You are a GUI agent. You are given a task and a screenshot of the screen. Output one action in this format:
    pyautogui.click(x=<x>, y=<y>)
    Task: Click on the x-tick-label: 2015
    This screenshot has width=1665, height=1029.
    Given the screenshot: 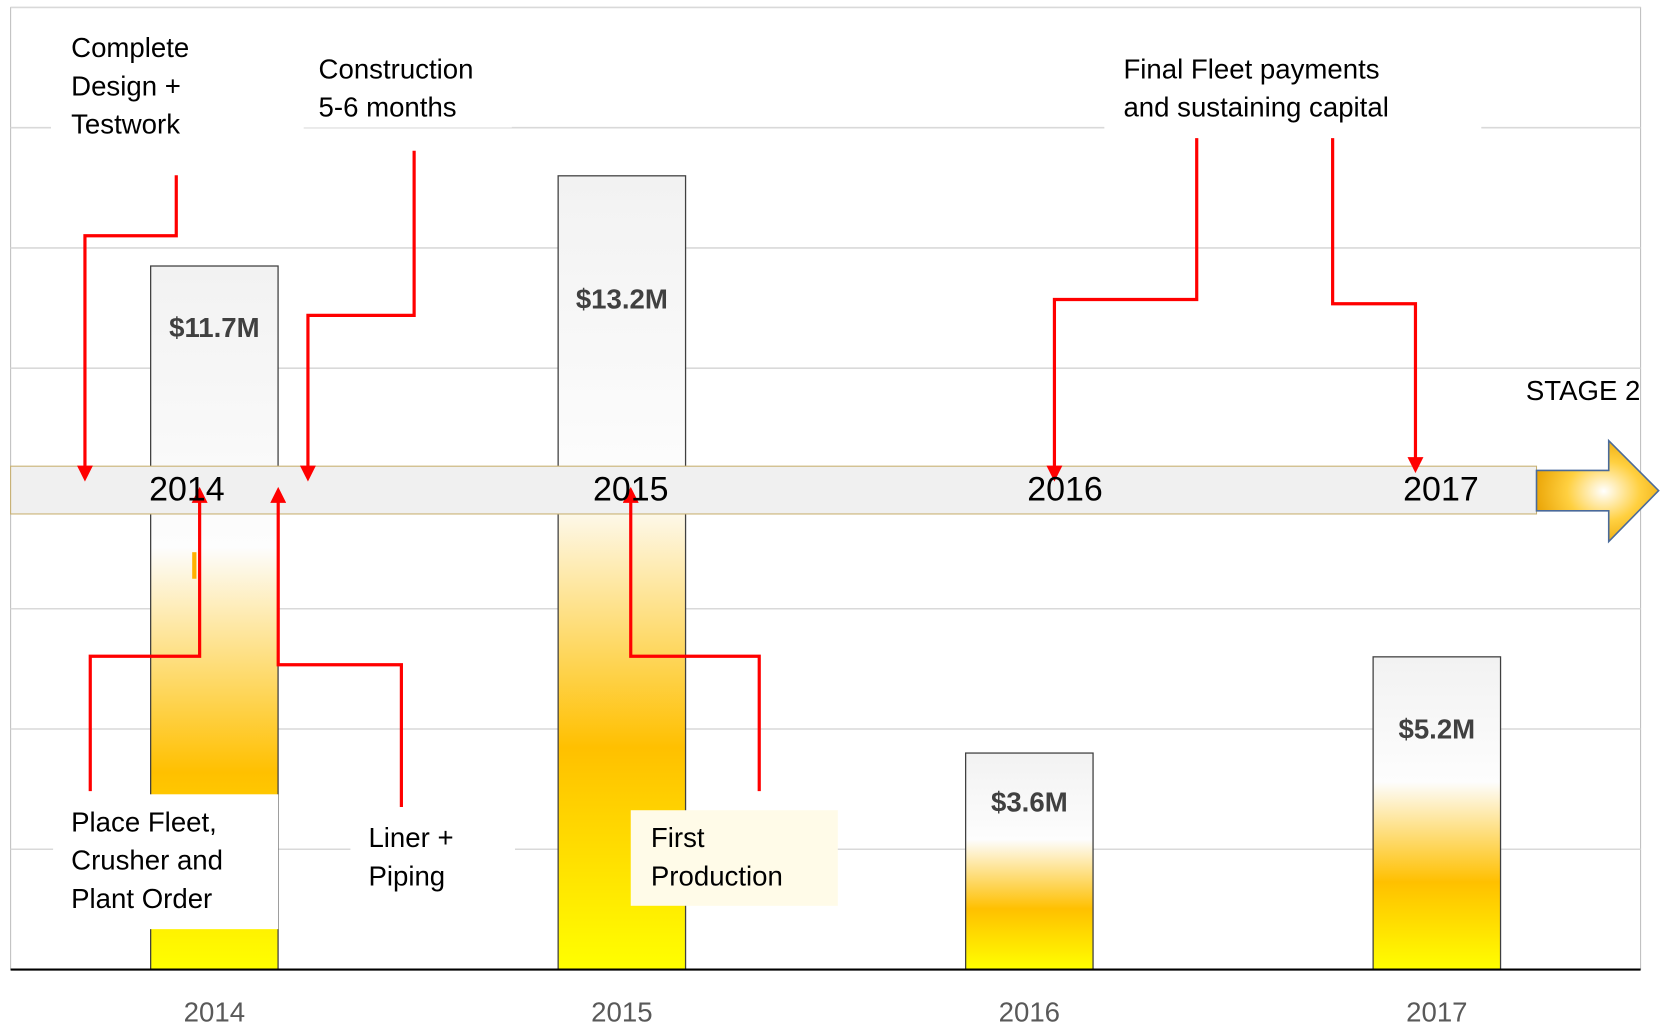 What is the action you would take?
    pyautogui.click(x=621, y=1011)
    